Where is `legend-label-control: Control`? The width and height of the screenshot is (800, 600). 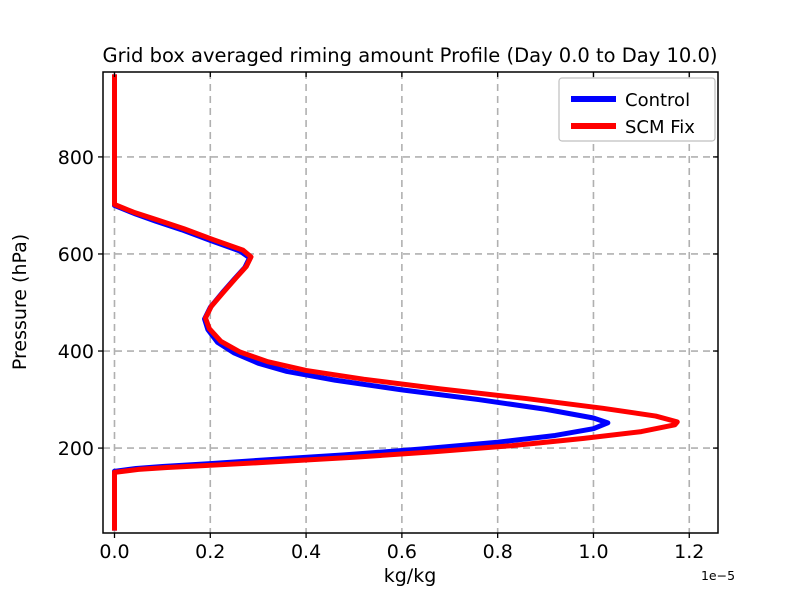
legend-label-control: Control is located at coordinates (657, 100).